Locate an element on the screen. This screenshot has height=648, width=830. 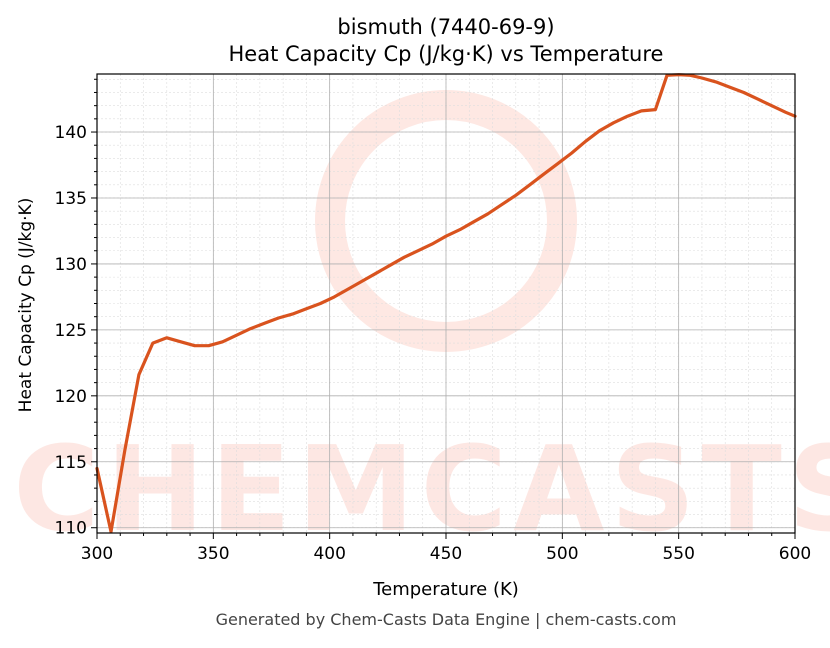
x-tick-label: 350 is located at coordinates (213, 554).